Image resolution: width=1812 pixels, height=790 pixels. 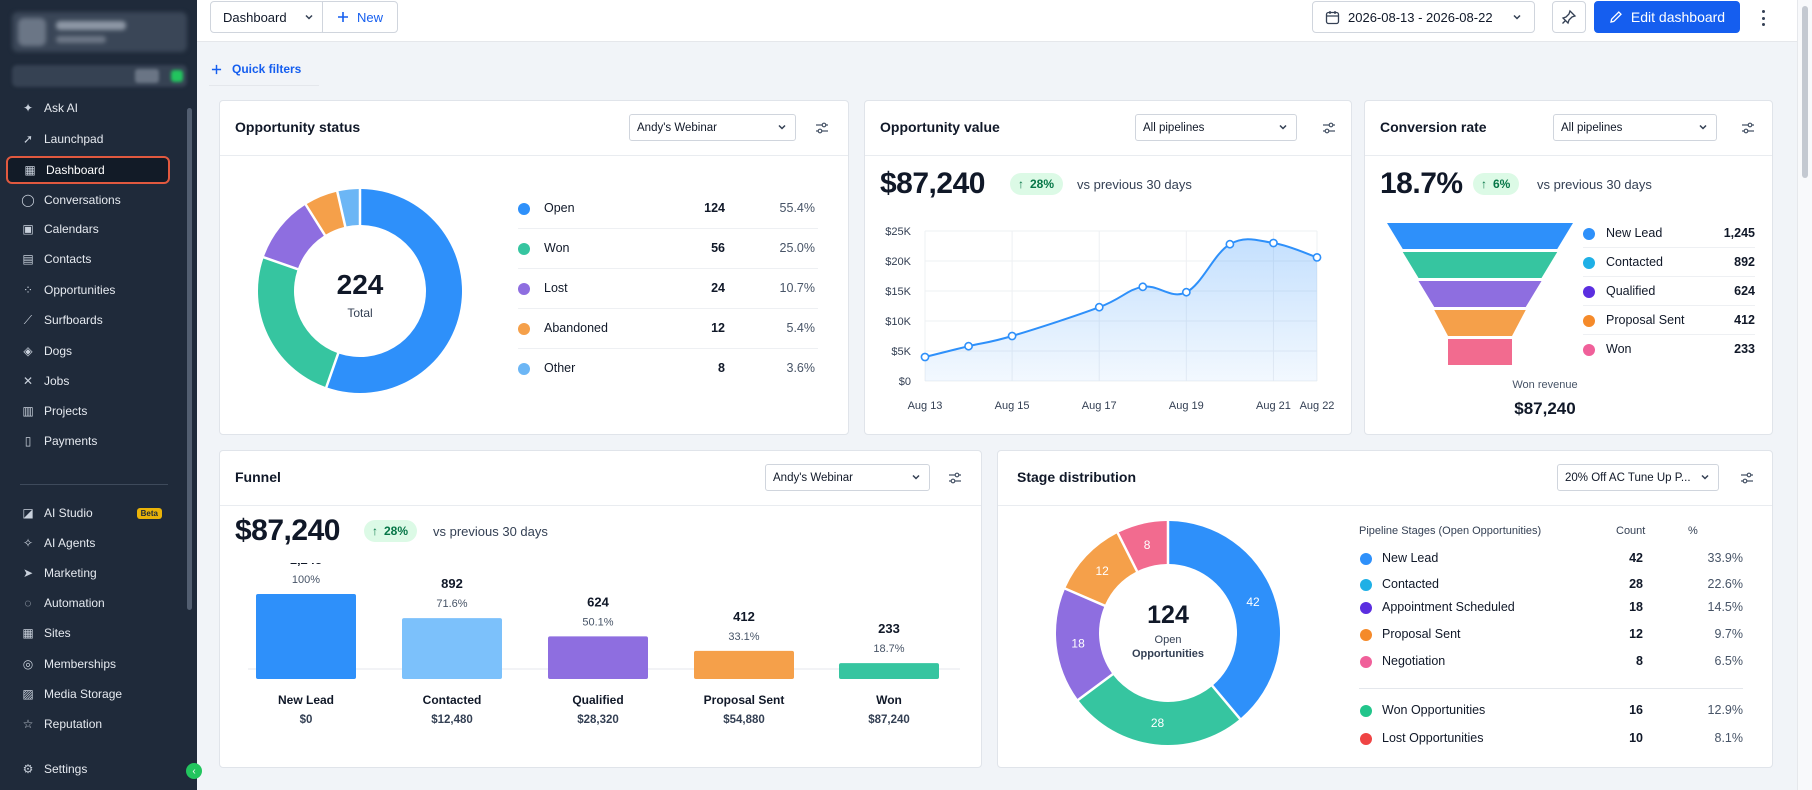 What do you see at coordinates (95, 290) in the screenshot?
I see `sidebar-item-opportunities: ⁘ Opportunities` at bounding box center [95, 290].